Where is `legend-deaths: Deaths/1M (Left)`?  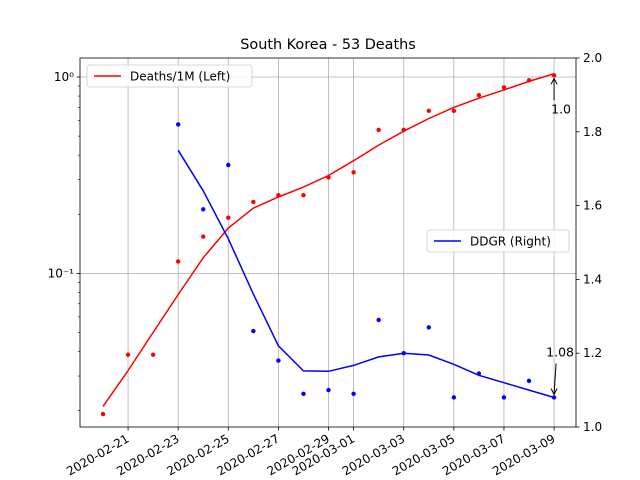 legend-deaths: Deaths/1M (Left) is located at coordinates (169, 76).